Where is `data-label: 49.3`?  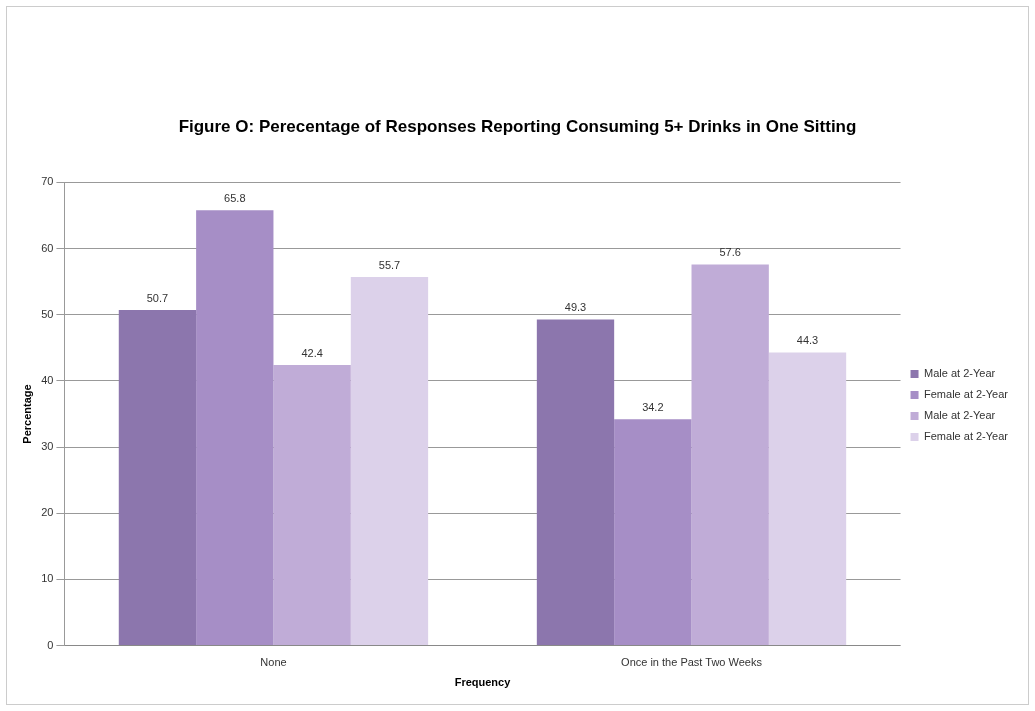
data-label: 49.3 is located at coordinates (575, 306).